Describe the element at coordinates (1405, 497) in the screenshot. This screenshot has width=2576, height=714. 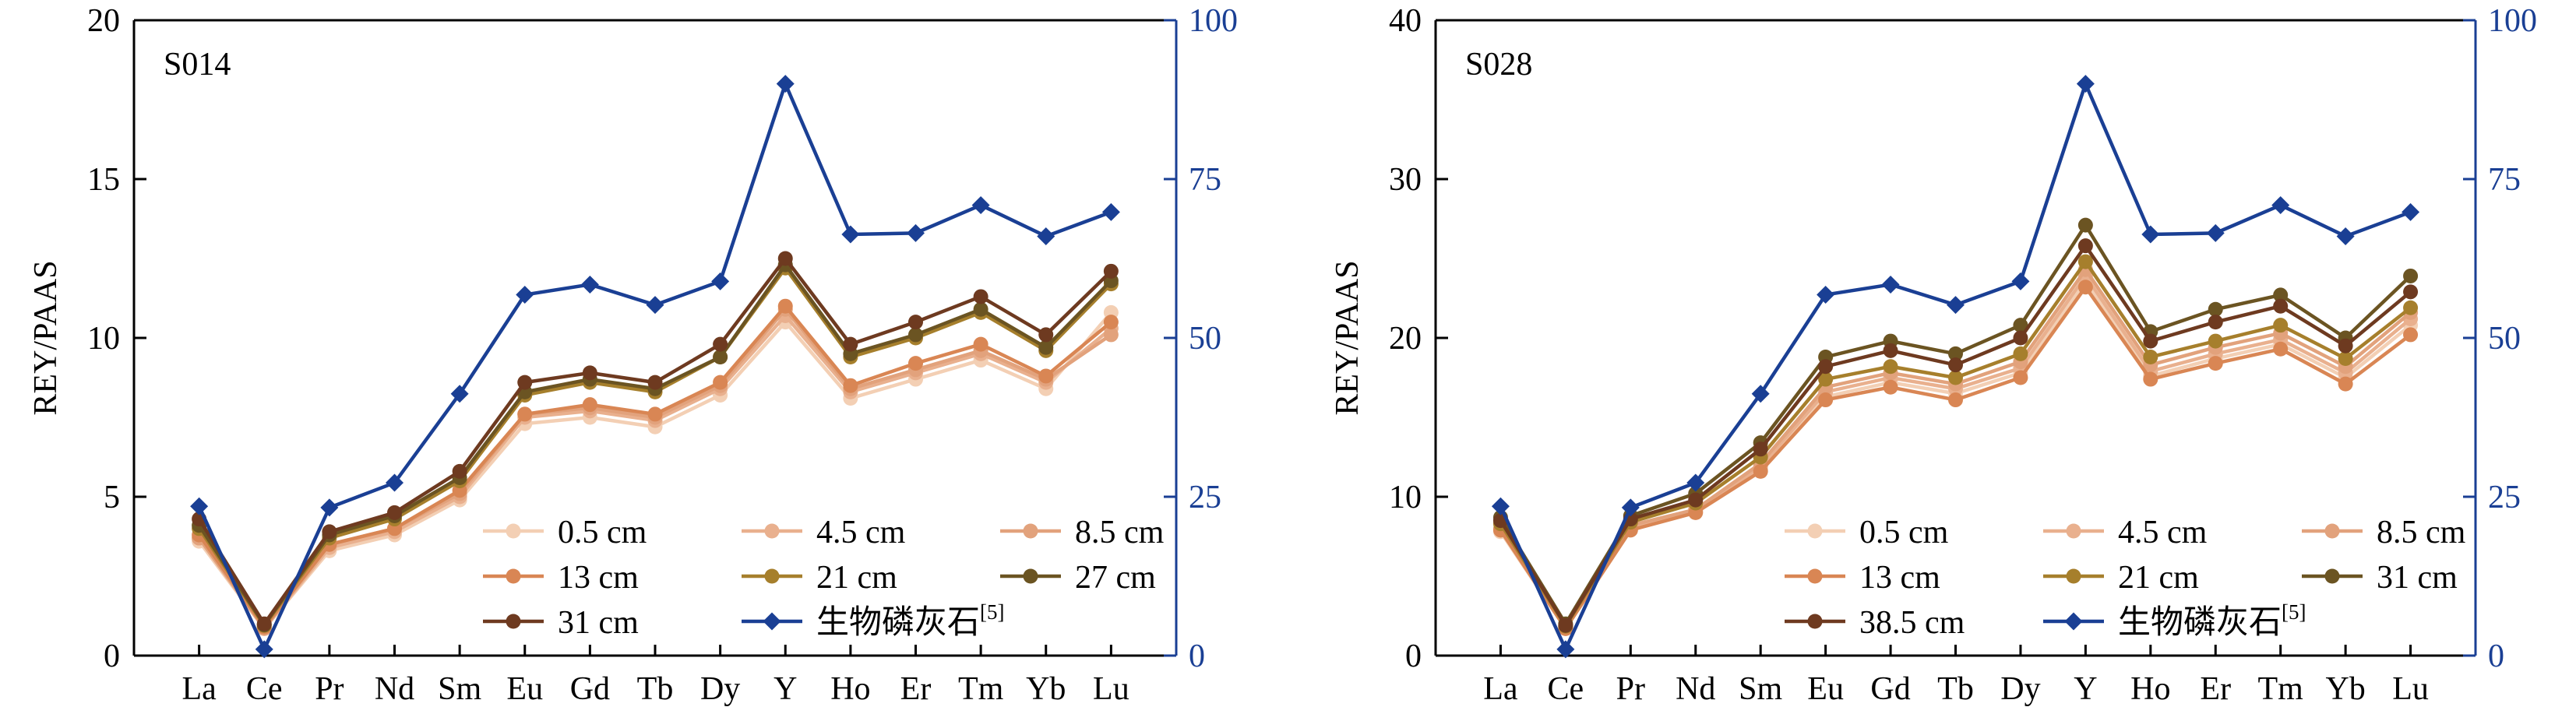
I see `y-tick-label-left: 10` at that location.